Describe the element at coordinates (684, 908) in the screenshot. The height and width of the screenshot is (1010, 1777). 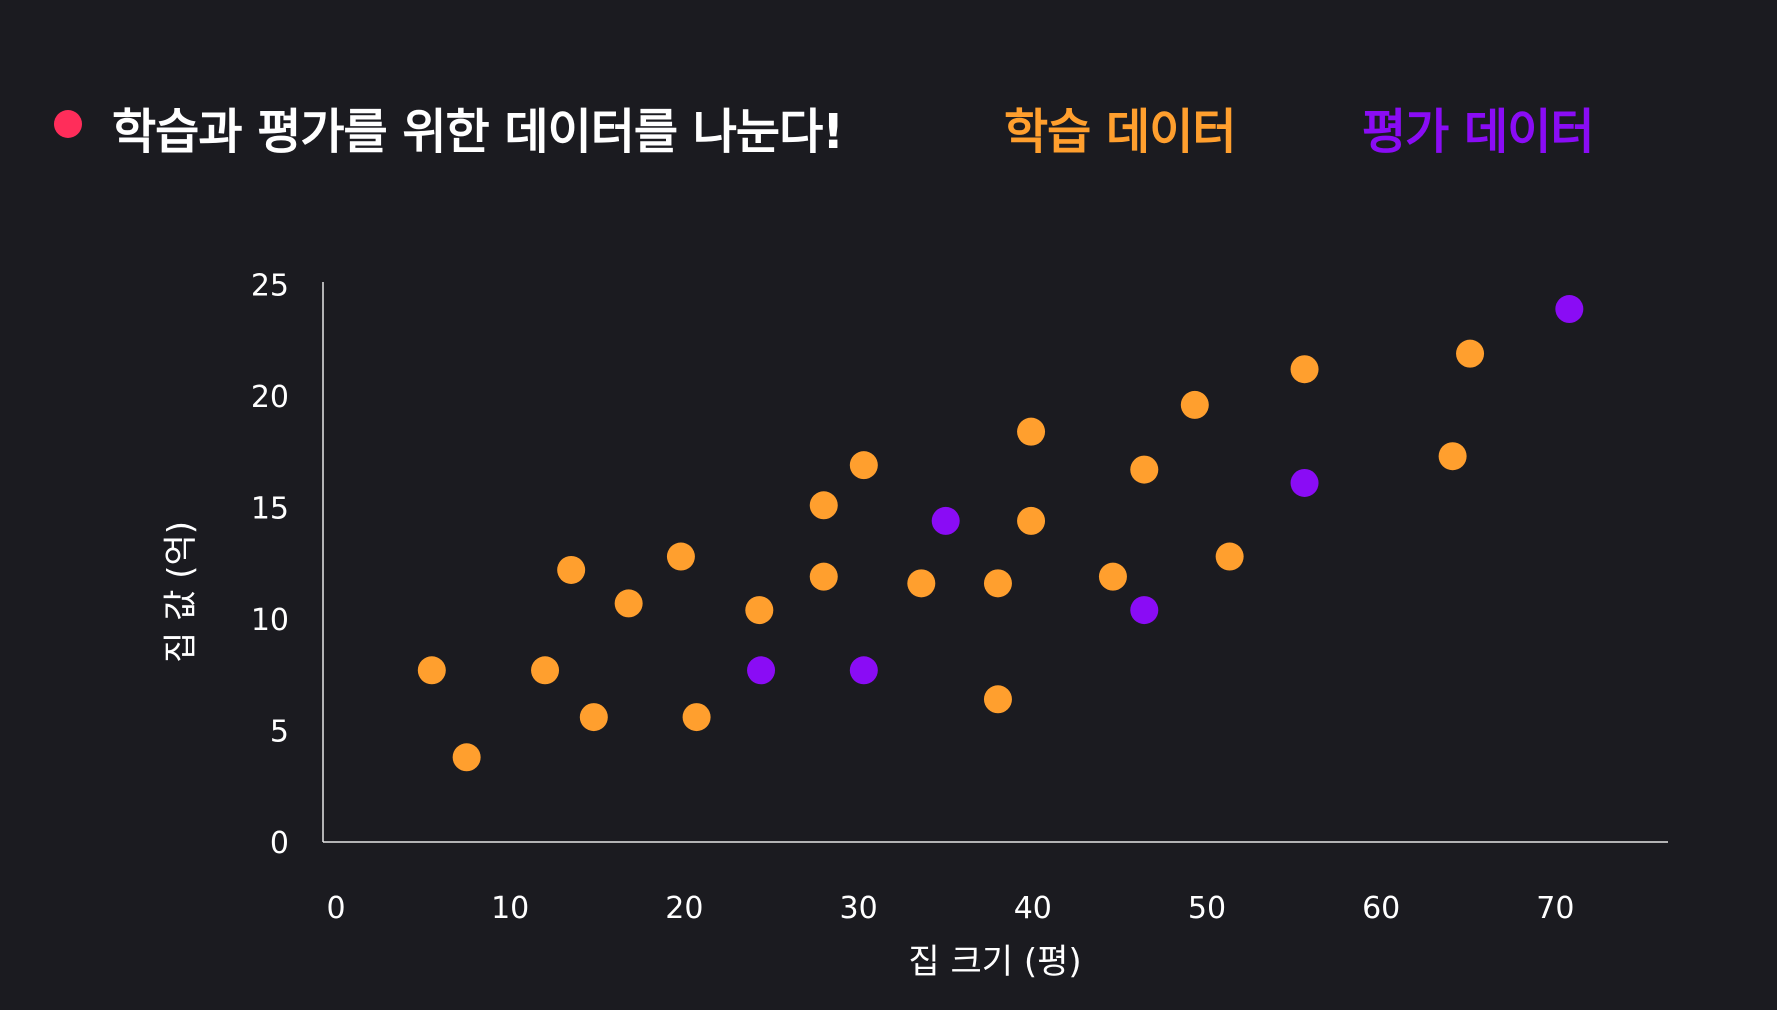
I see `x-tick-label: 20` at that location.